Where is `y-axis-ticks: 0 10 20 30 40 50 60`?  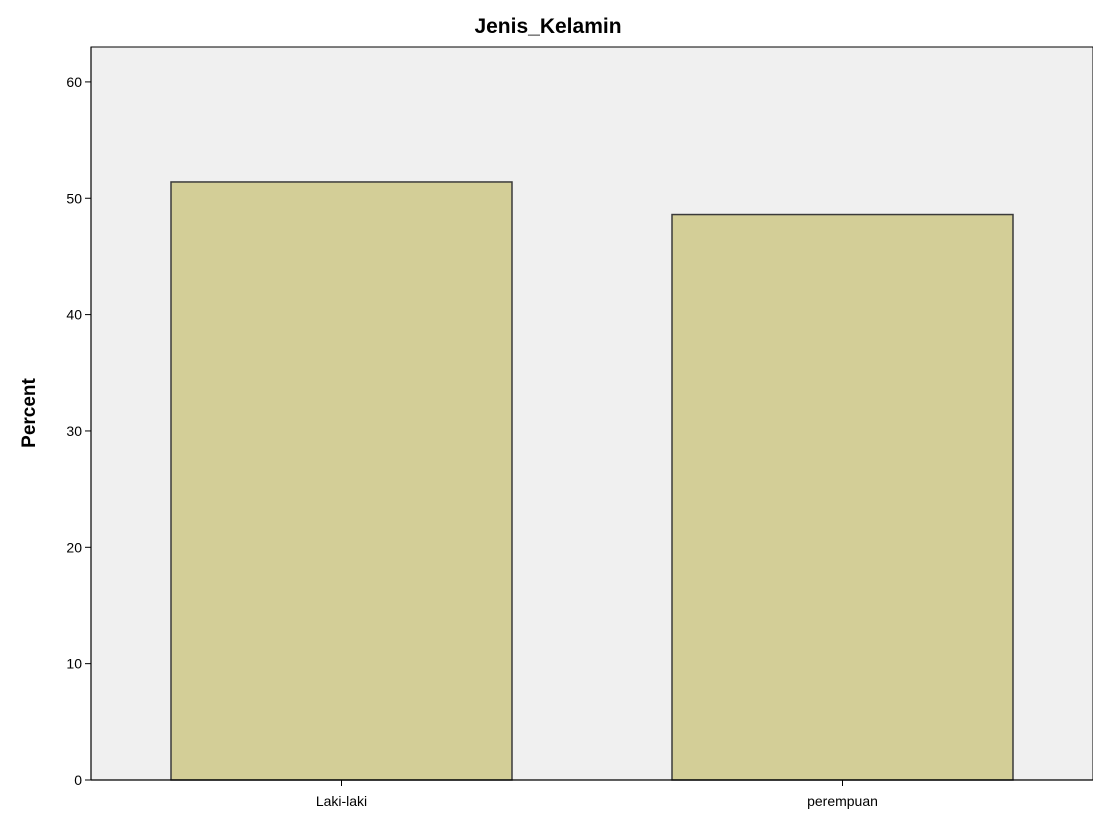 y-axis-ticks: 0 10 20 30 40 50 60 is located at coordinates (78, 431).